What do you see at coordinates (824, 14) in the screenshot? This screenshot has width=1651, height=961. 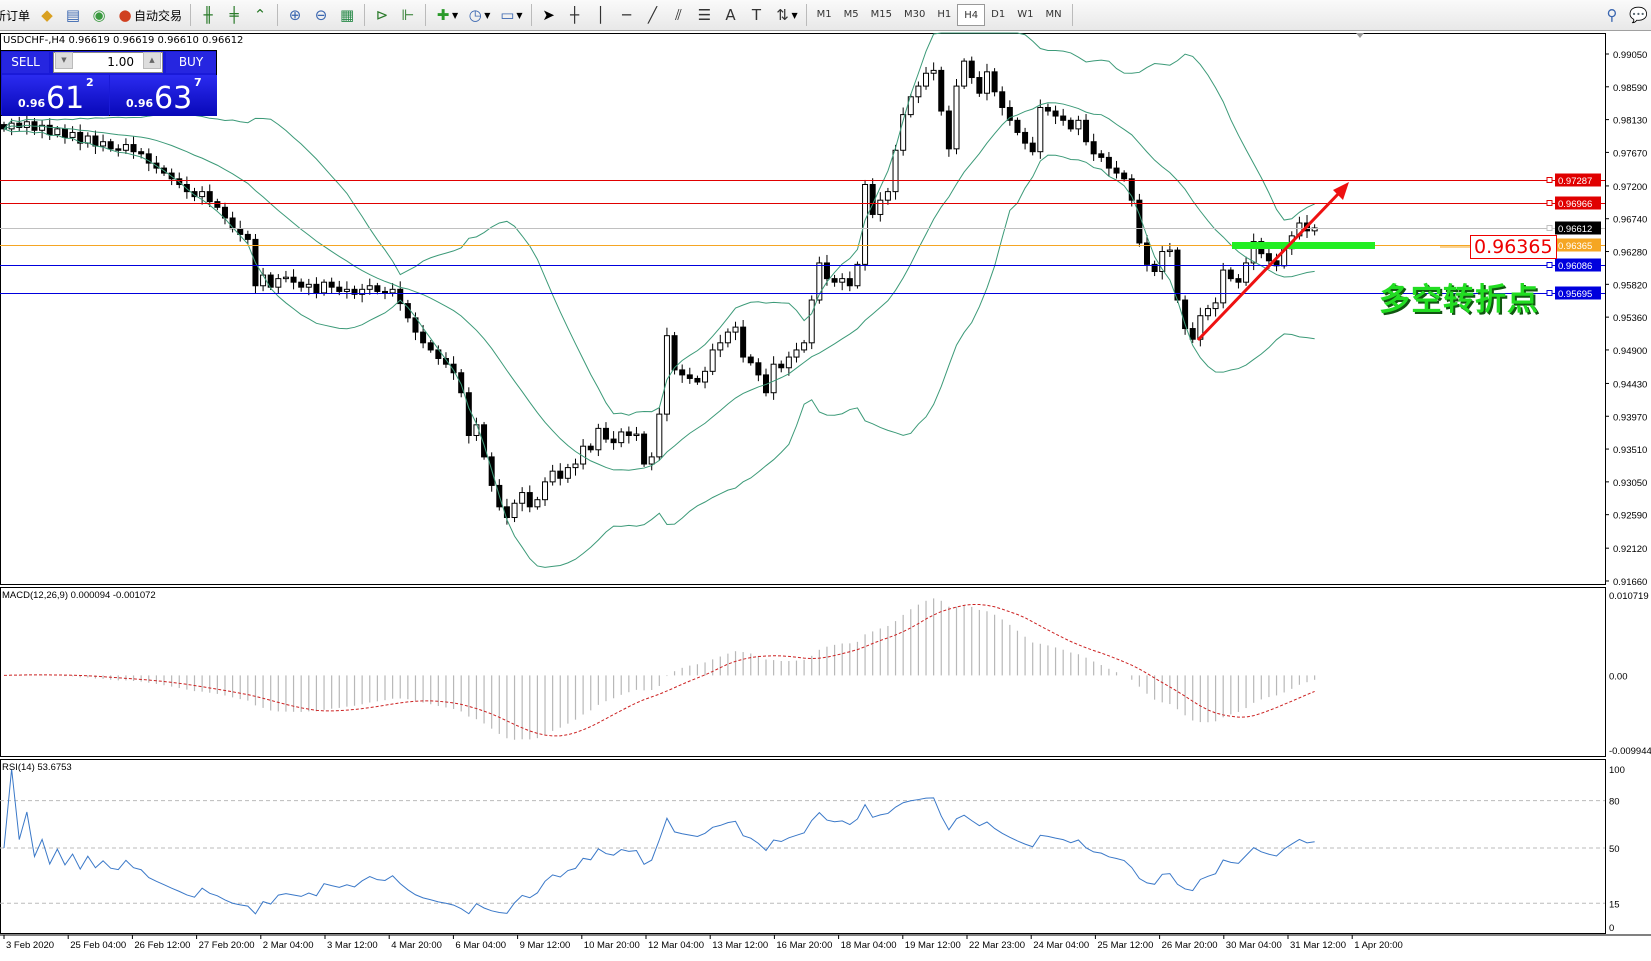 I see `timeframe-m1: M1` at bounding box center [824, 14].